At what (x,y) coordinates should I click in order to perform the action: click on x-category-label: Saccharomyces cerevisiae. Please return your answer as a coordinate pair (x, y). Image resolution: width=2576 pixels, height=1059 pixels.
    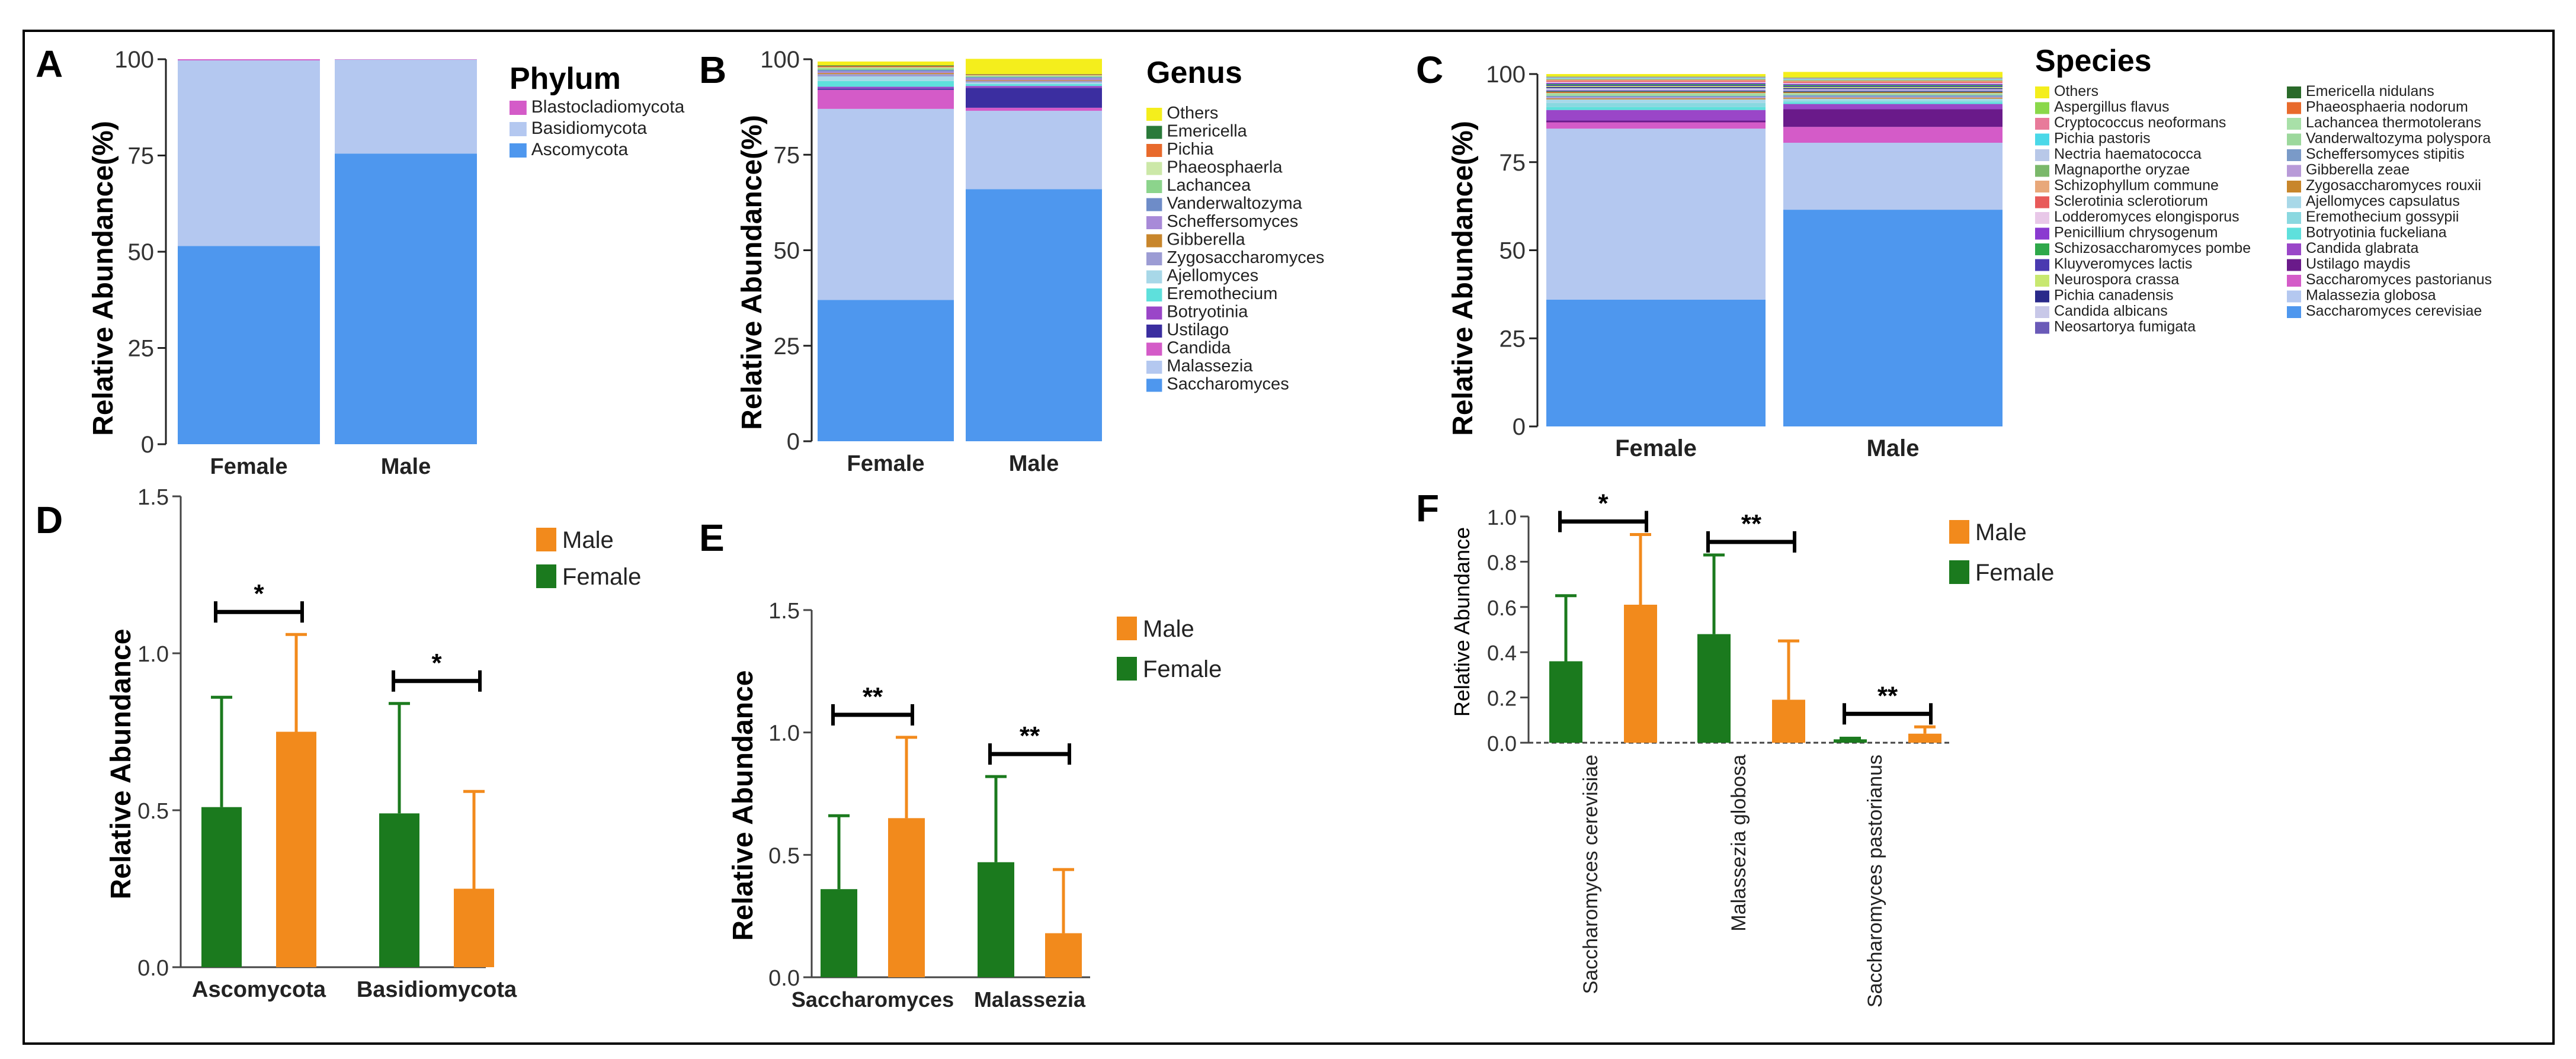
    Looking at the image, I should click on (1590, 874).